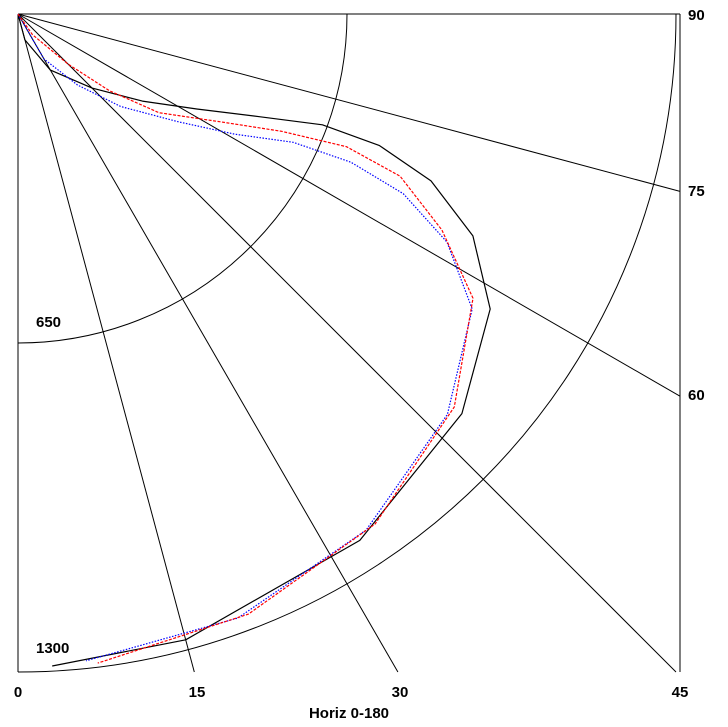 The width and height of the screenshot is (728, 727). What do you see at coordinates (696, 191) in the screenshot?
I see `right-tick-label-75: 75` at bounding box center [696, 191].